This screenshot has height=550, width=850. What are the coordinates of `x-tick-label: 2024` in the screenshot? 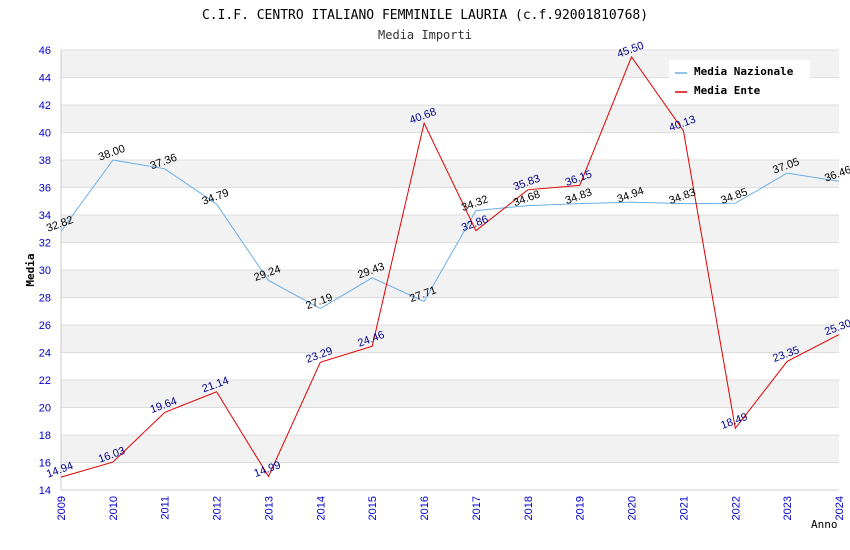 It's located at (840, 508).